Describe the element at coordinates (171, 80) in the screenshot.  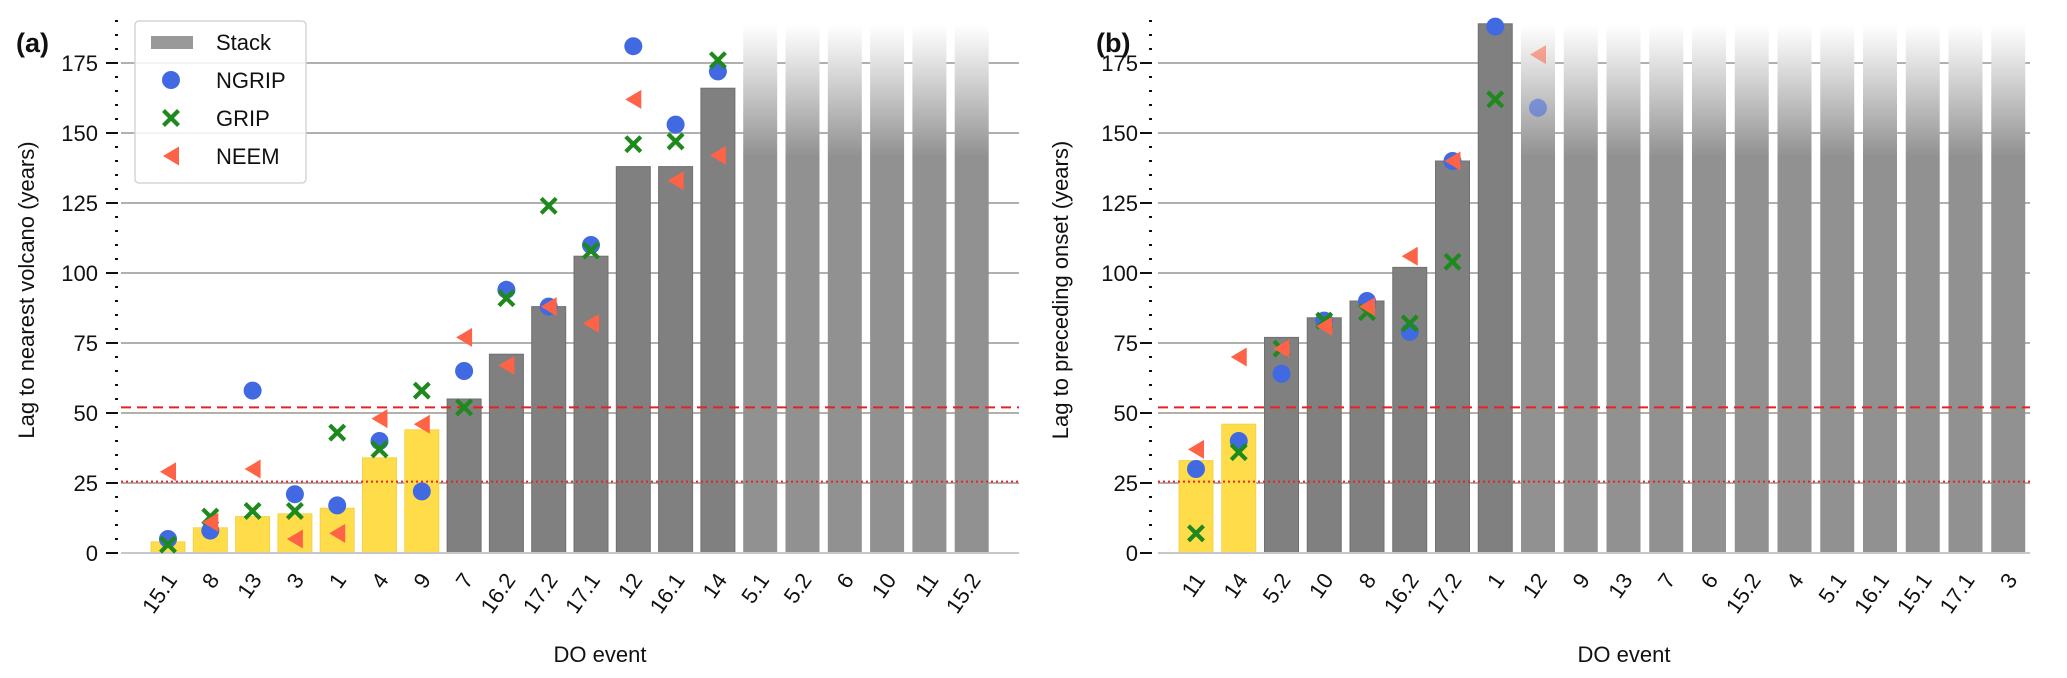
I see `legend-ngrip-icon` at that location.